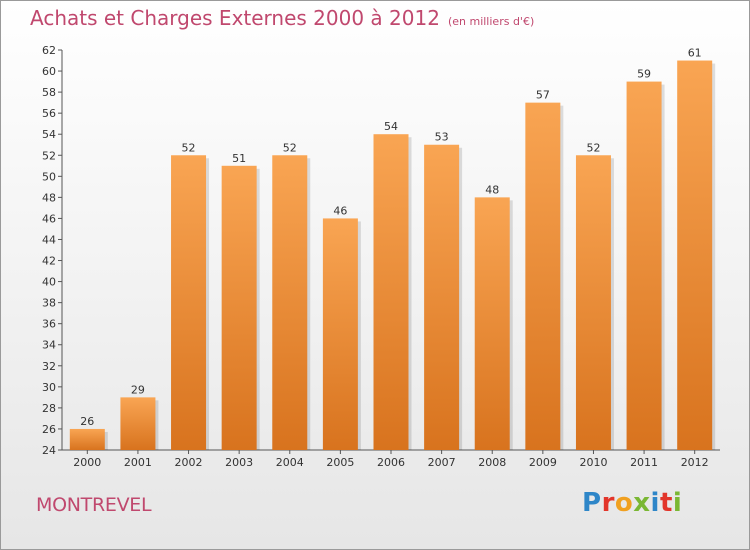  What do you see at coordinates (49, 71) in the screenshot?
I see `y-tick-label: 60` at bounding box center [49, 71].